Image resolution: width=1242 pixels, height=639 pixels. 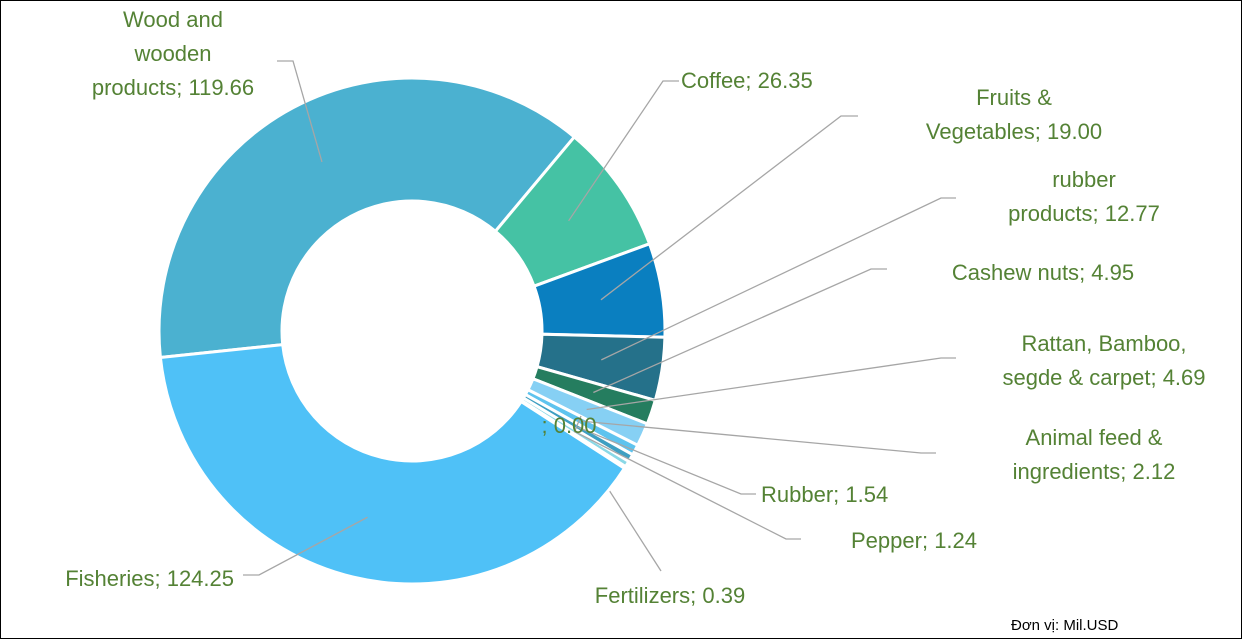 I want to click on data-label: Fisheries; 124.25, so click(x=149, y=579).